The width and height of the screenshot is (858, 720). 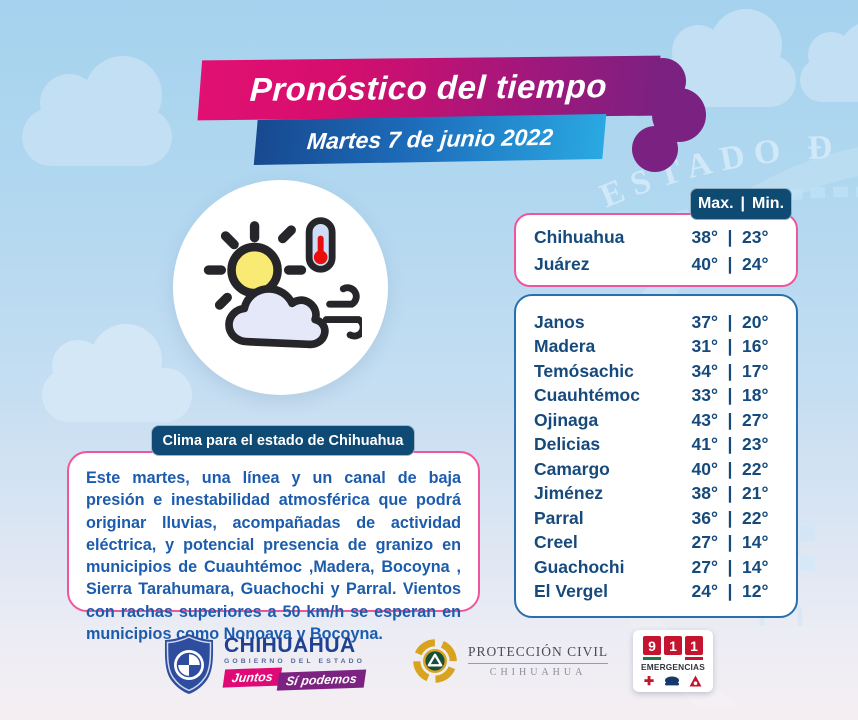 I want to click on city-min-temp: 12°, so click(x=755, y=590).